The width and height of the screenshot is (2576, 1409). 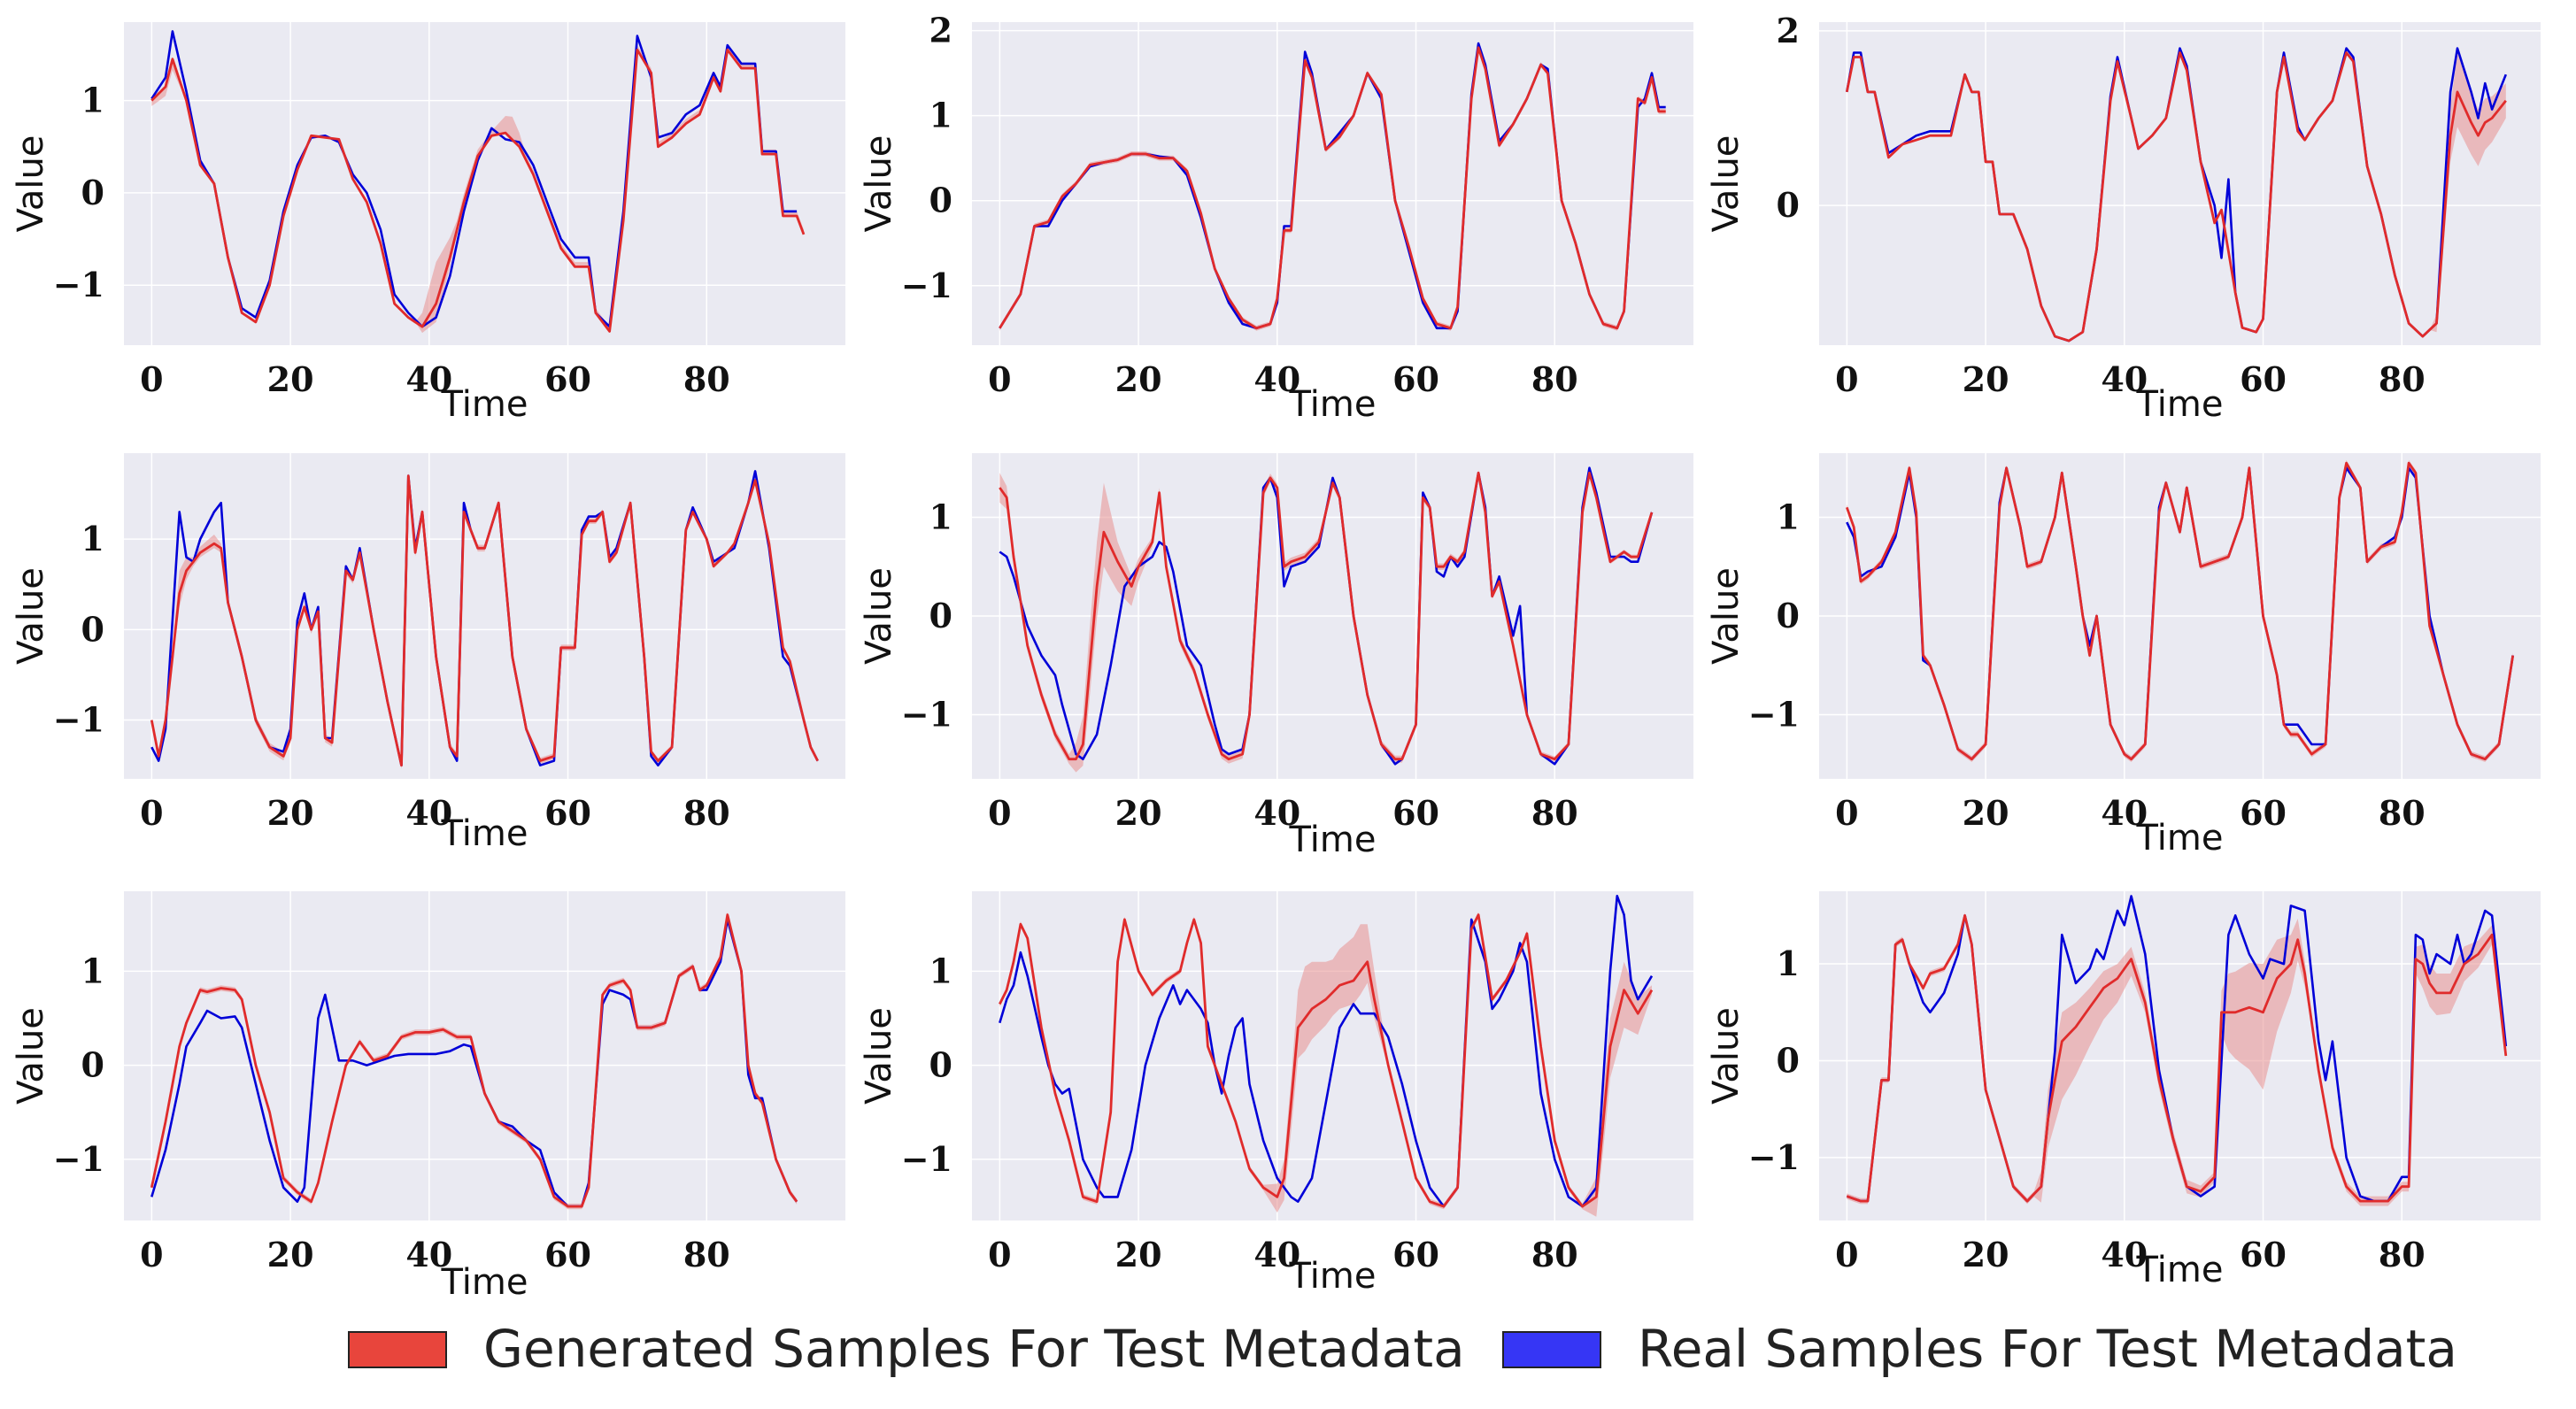 I want to click on subplot-9: 0 20 40 60 80 −1 0 1 Time Value, so click(x=2123, y=1090).